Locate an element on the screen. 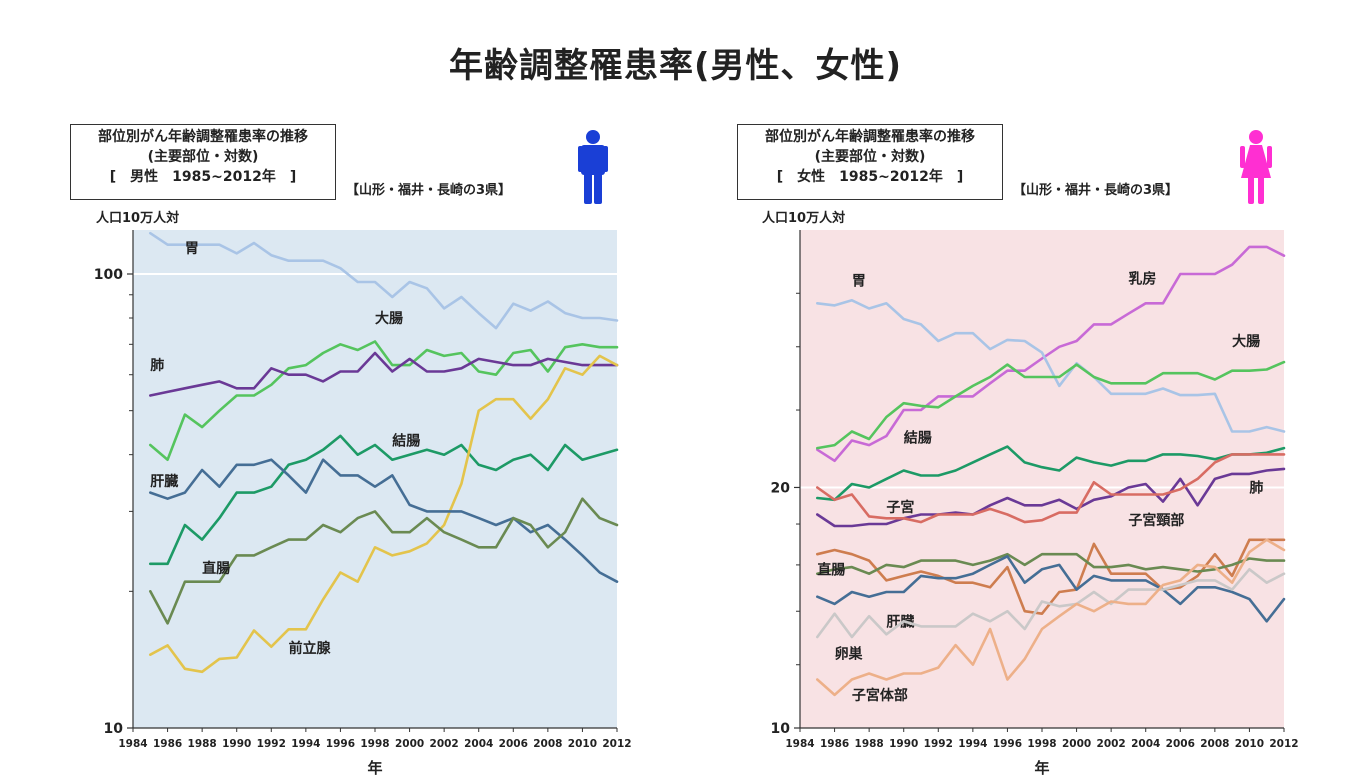  female-person-icon is located at coordinates (1256, 167).